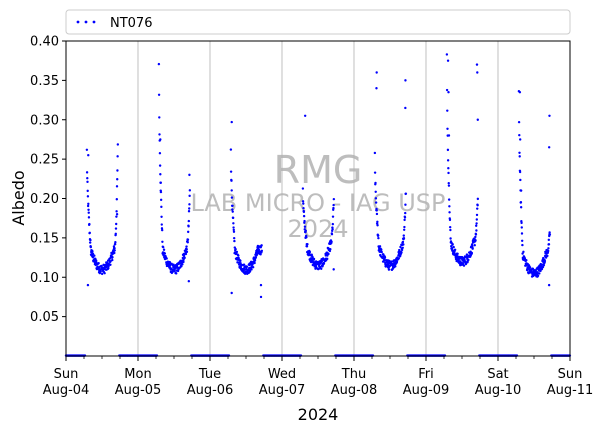 The height and width of the screenshot is (433, 604). What do you see at coordinates (48, 180) in the screenshot?
I see `y-axis: 0.05 0.10 0.15 0.20 0.25 0.30 0.35 0.40` at bounding box center [48, 180].